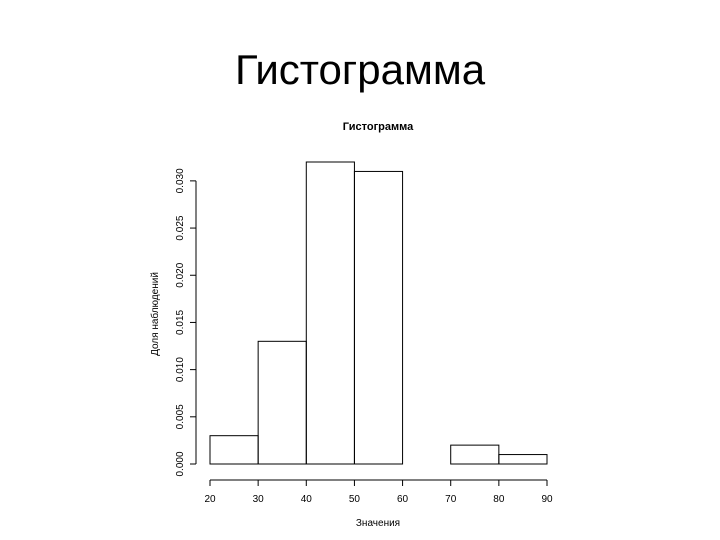 The image size is (720, 540). Describe the element at coordinates (403, 499) in the screenshot. I see `x-tick-label: 60` at that location.